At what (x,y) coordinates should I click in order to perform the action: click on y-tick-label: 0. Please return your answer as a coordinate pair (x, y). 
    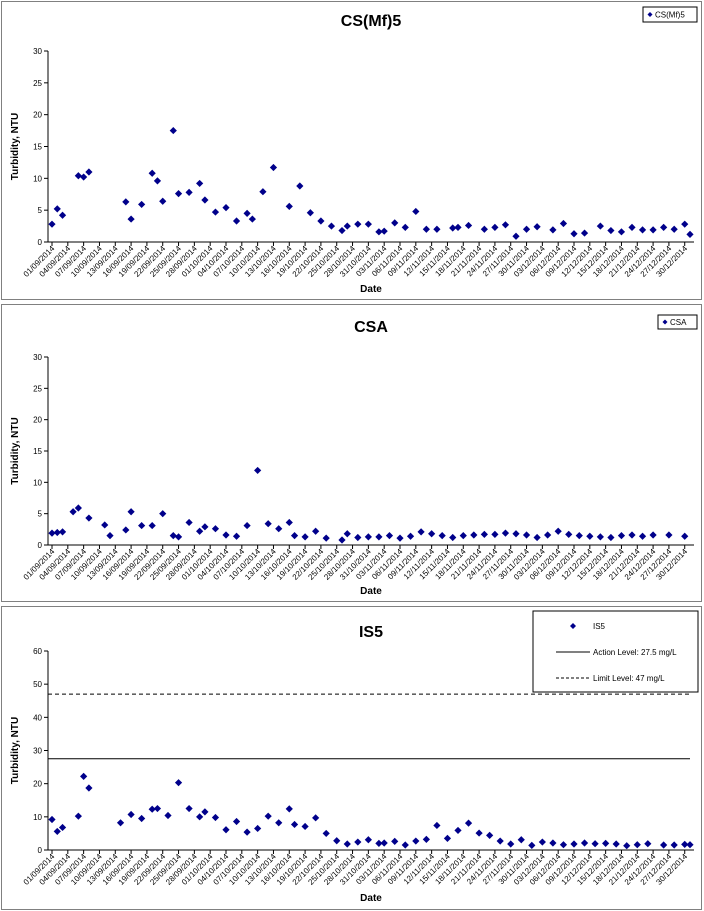
    Looking at the image, I should click on (40, 242).